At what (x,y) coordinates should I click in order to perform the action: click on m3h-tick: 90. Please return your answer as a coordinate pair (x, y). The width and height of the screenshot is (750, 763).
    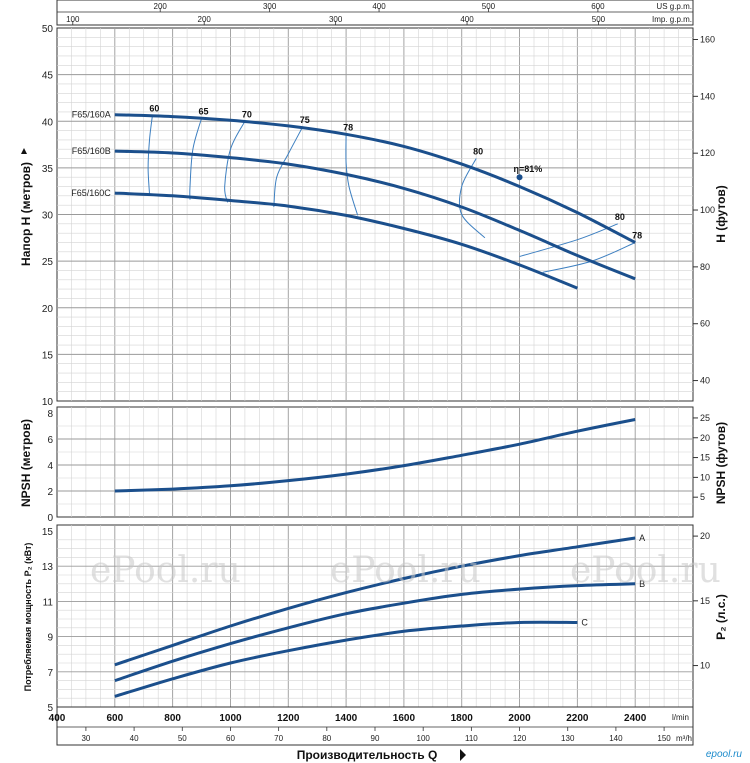
    Looking at the image, I should click on (375, 738).